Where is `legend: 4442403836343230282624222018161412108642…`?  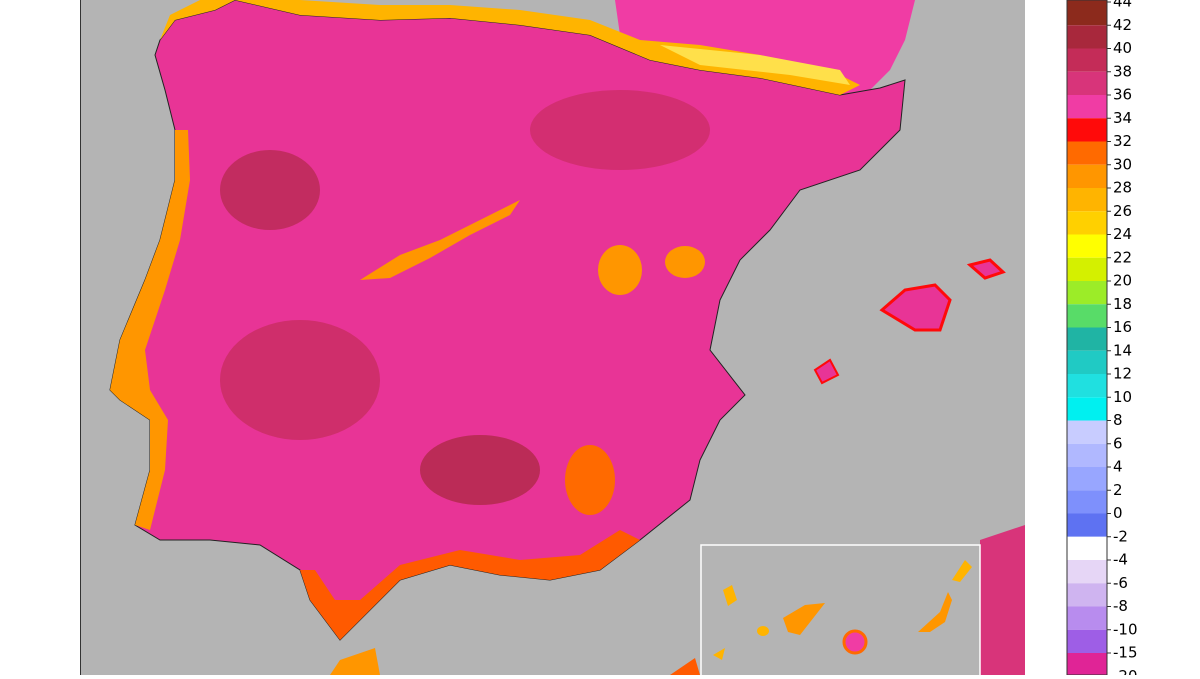 legend: 4442403836343230282624222018161412108642… is located at coordinates (1102, 339).